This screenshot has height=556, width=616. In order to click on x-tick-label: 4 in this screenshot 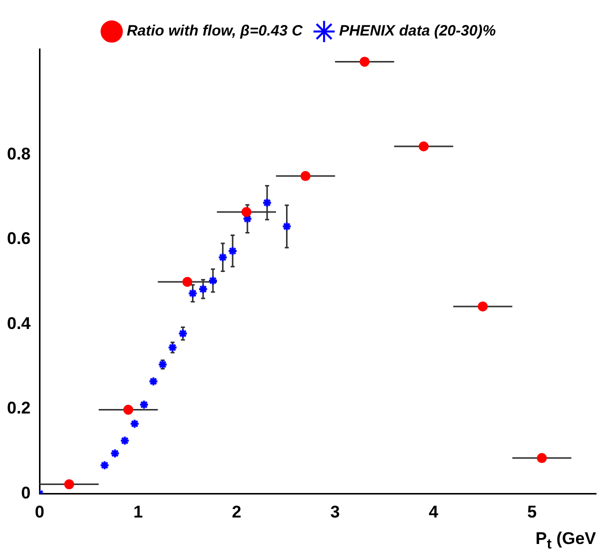, I will do `click(433, 512)`.